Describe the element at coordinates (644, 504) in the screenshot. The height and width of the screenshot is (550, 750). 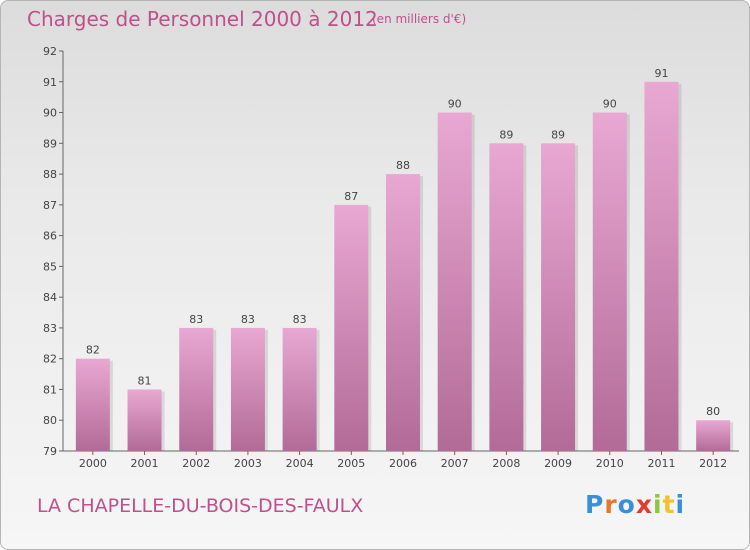
I see `logo-letter: x` at that location.